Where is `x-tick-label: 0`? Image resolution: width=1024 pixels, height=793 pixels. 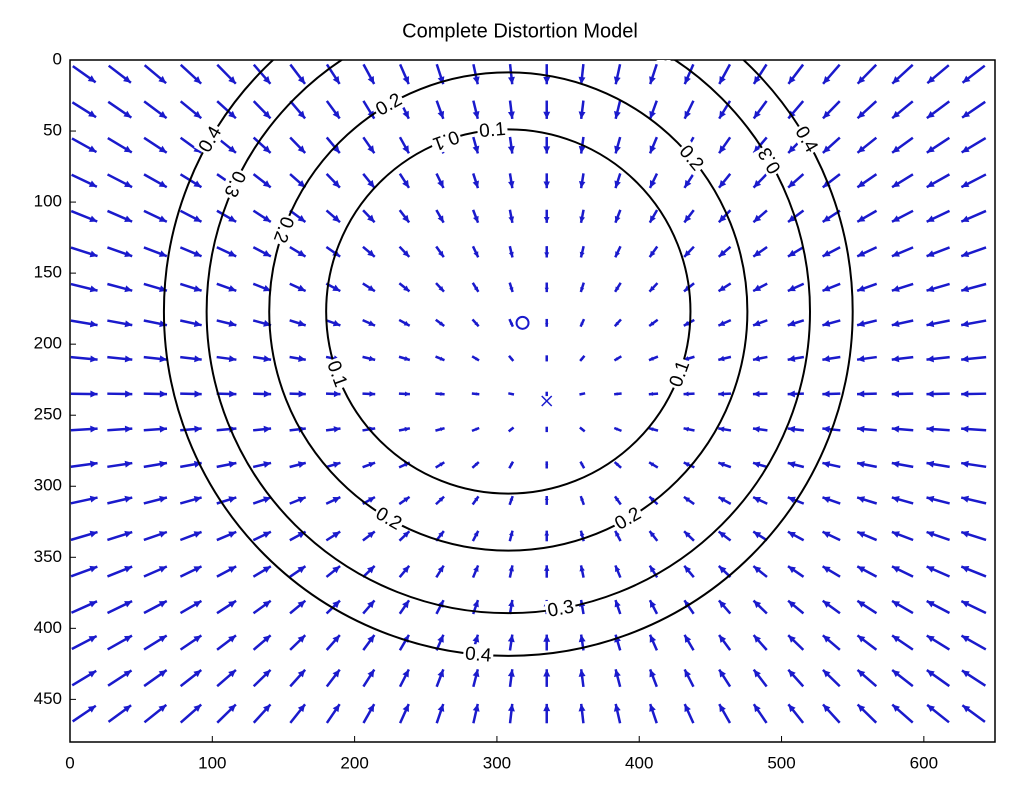
x-tick-label: 0 is located at coordinates (69, 762).